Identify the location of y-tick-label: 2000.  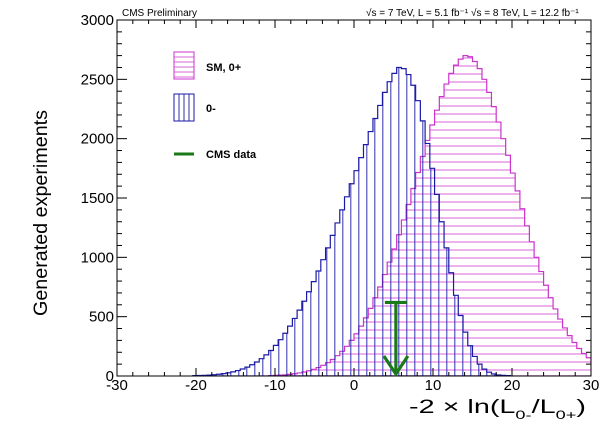
(97, 139).